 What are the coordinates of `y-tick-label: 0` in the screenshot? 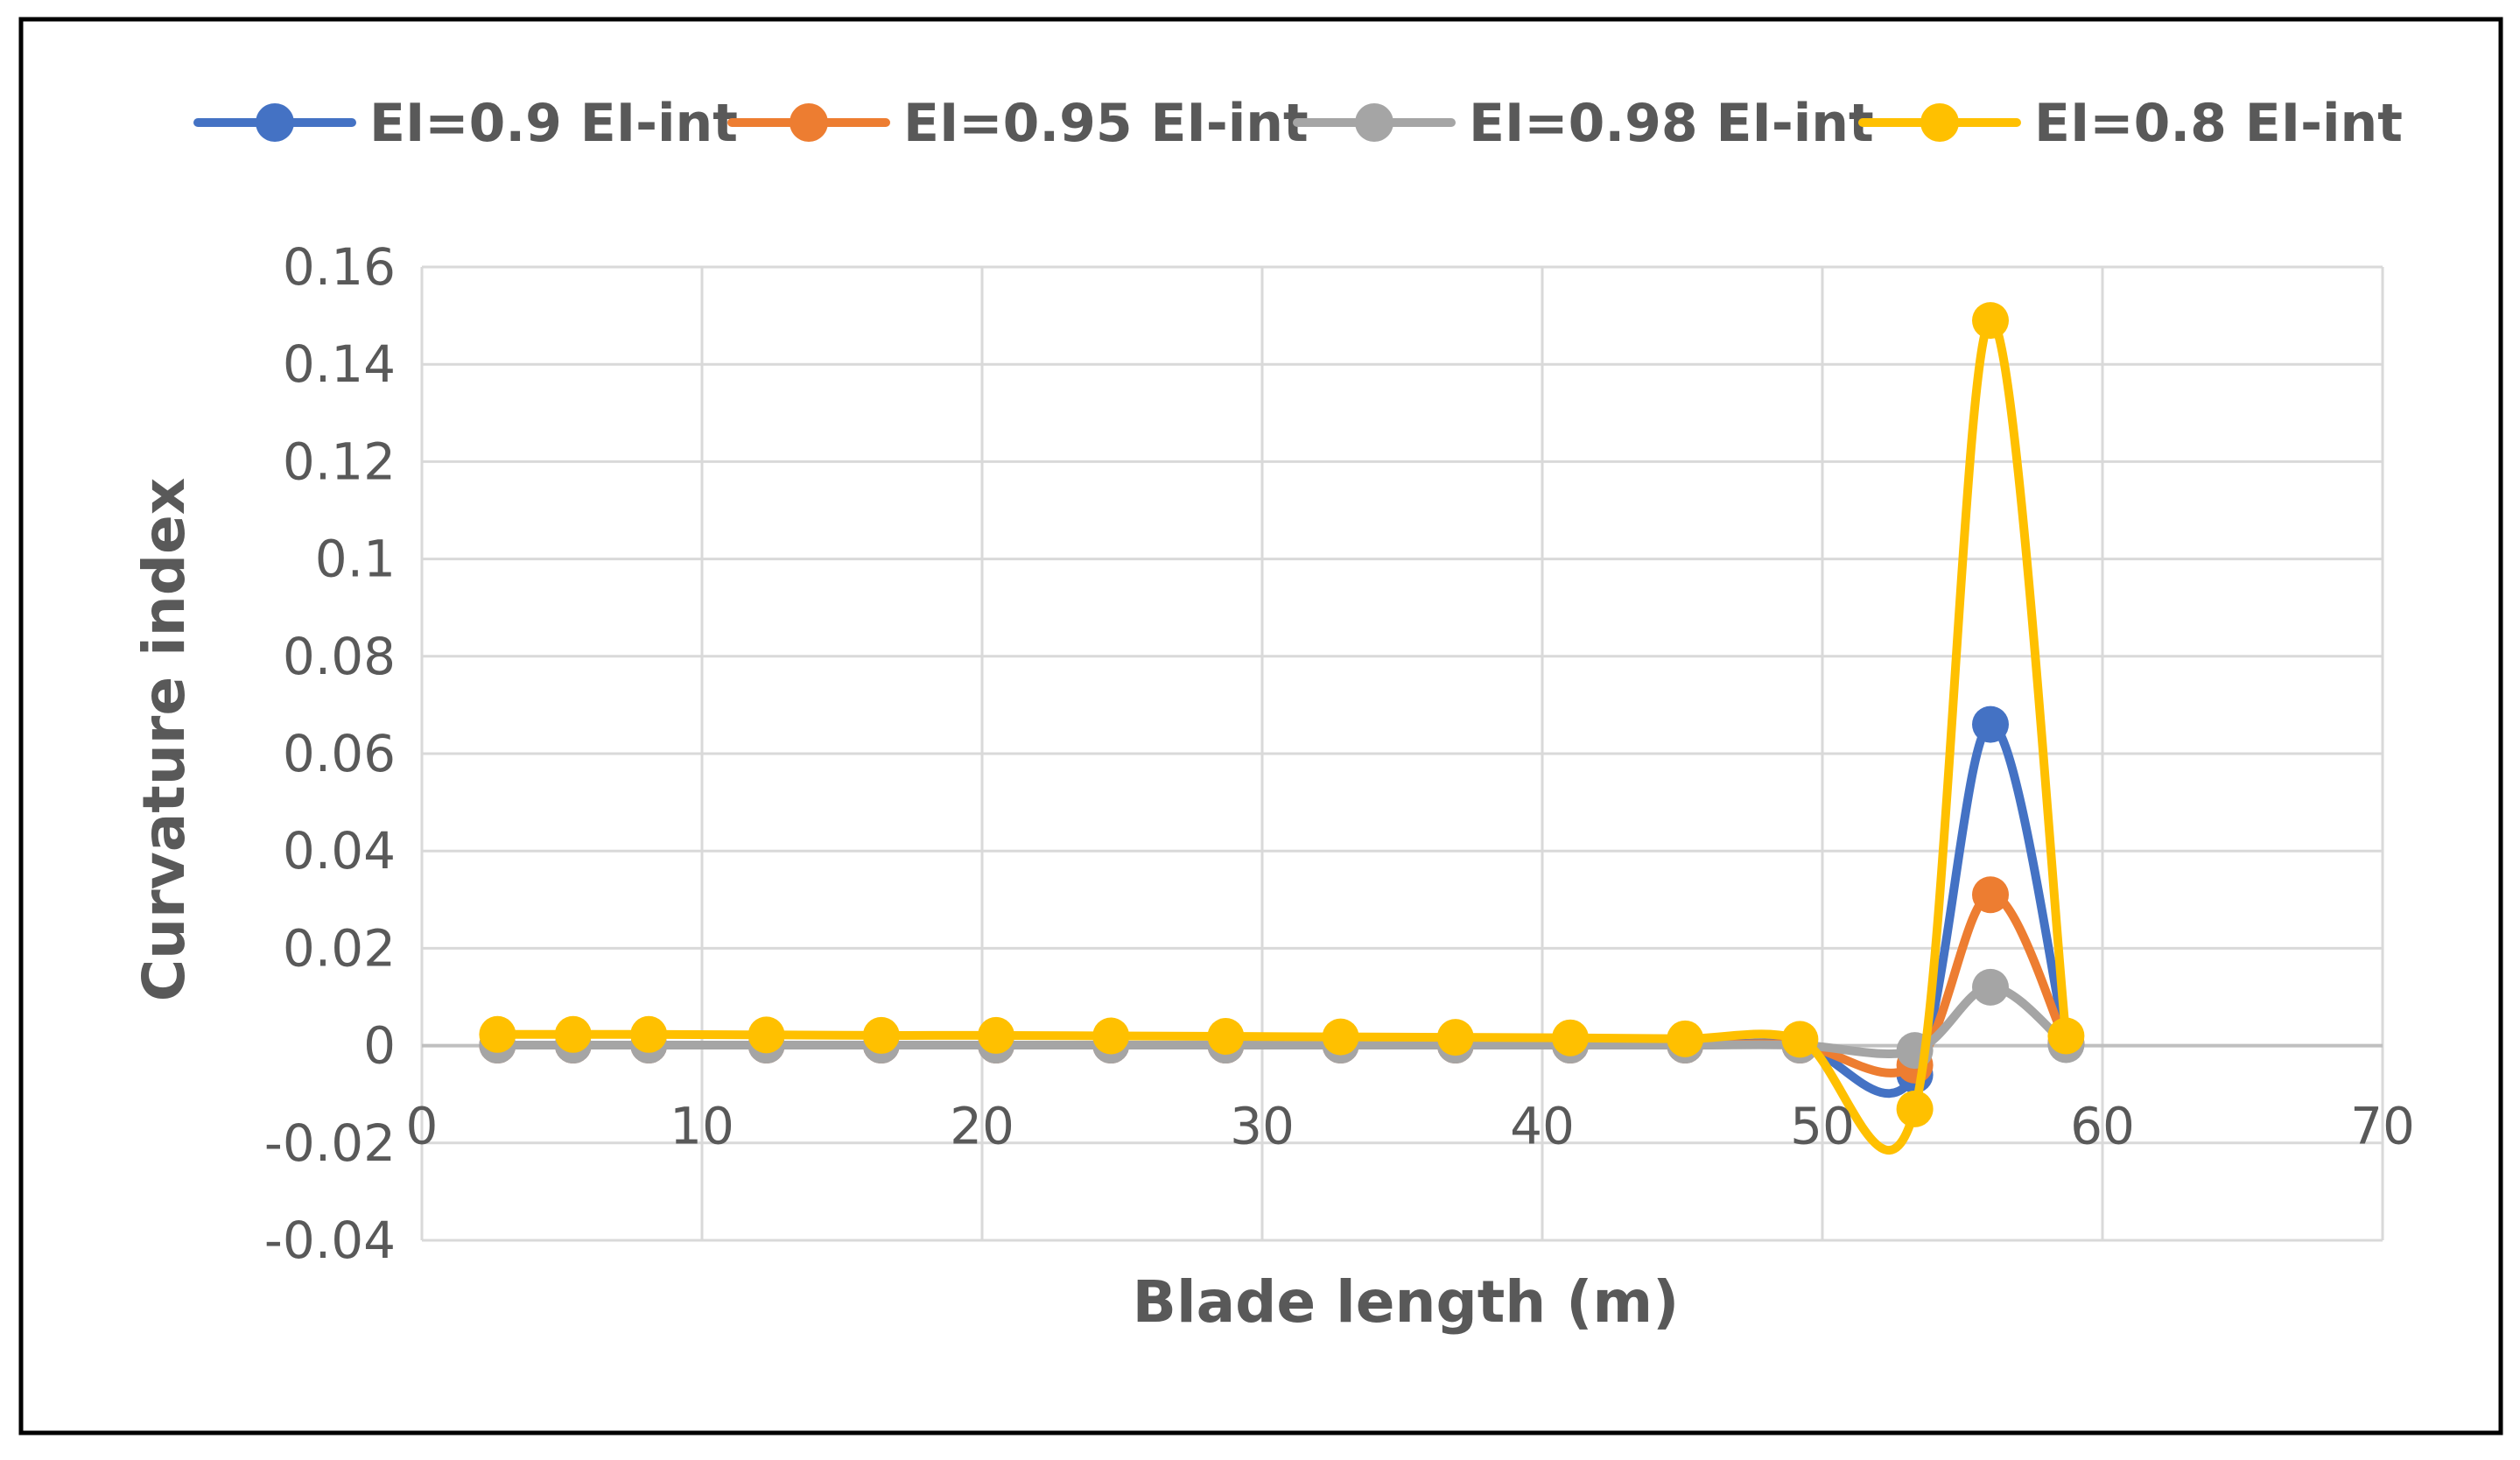 It's located at (379, 1046).